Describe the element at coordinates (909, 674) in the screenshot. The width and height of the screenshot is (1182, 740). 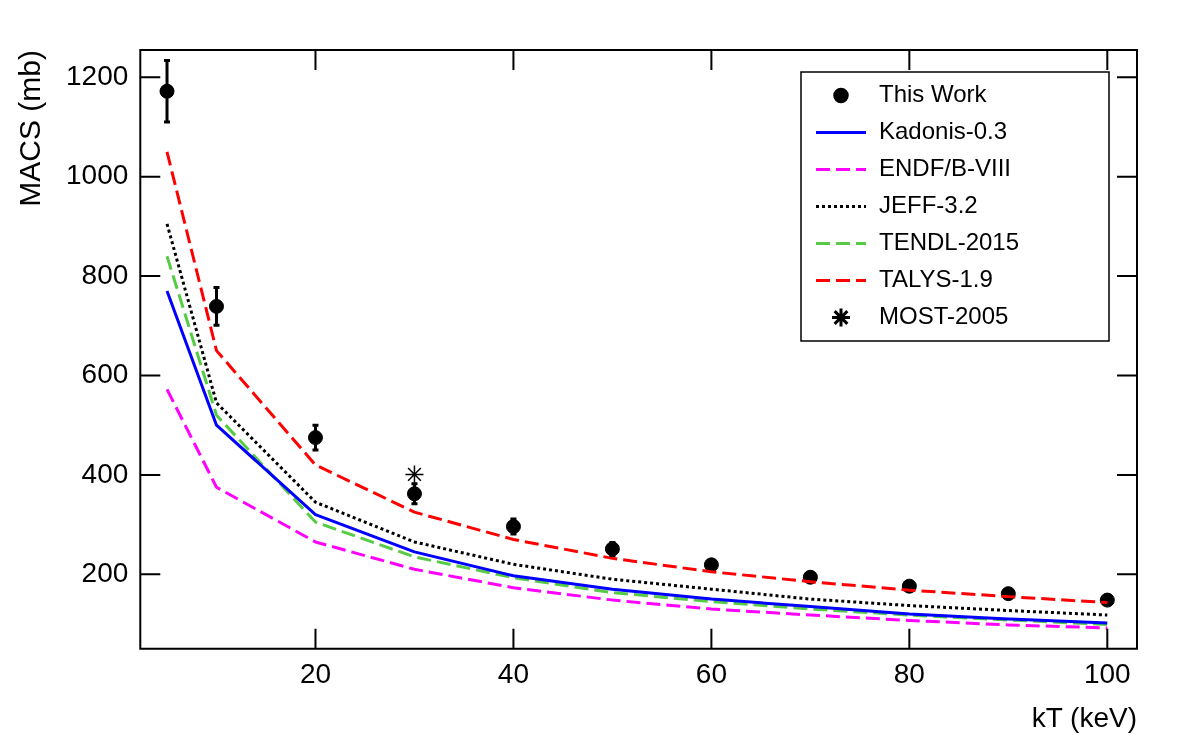
I see `x-tick-label: 80` at that location.